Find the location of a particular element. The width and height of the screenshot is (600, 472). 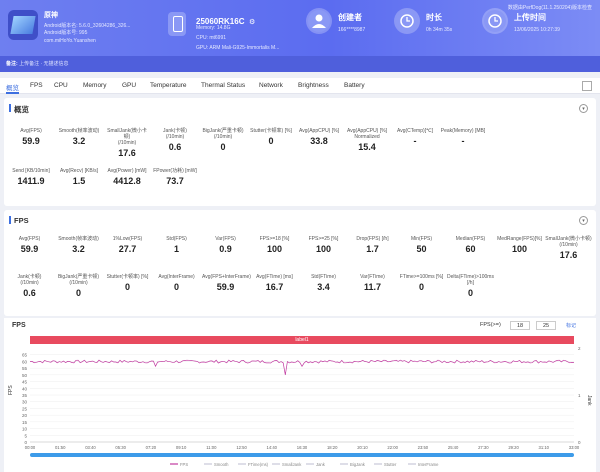

metric-value: 60 is located at coordinates (470, 249).